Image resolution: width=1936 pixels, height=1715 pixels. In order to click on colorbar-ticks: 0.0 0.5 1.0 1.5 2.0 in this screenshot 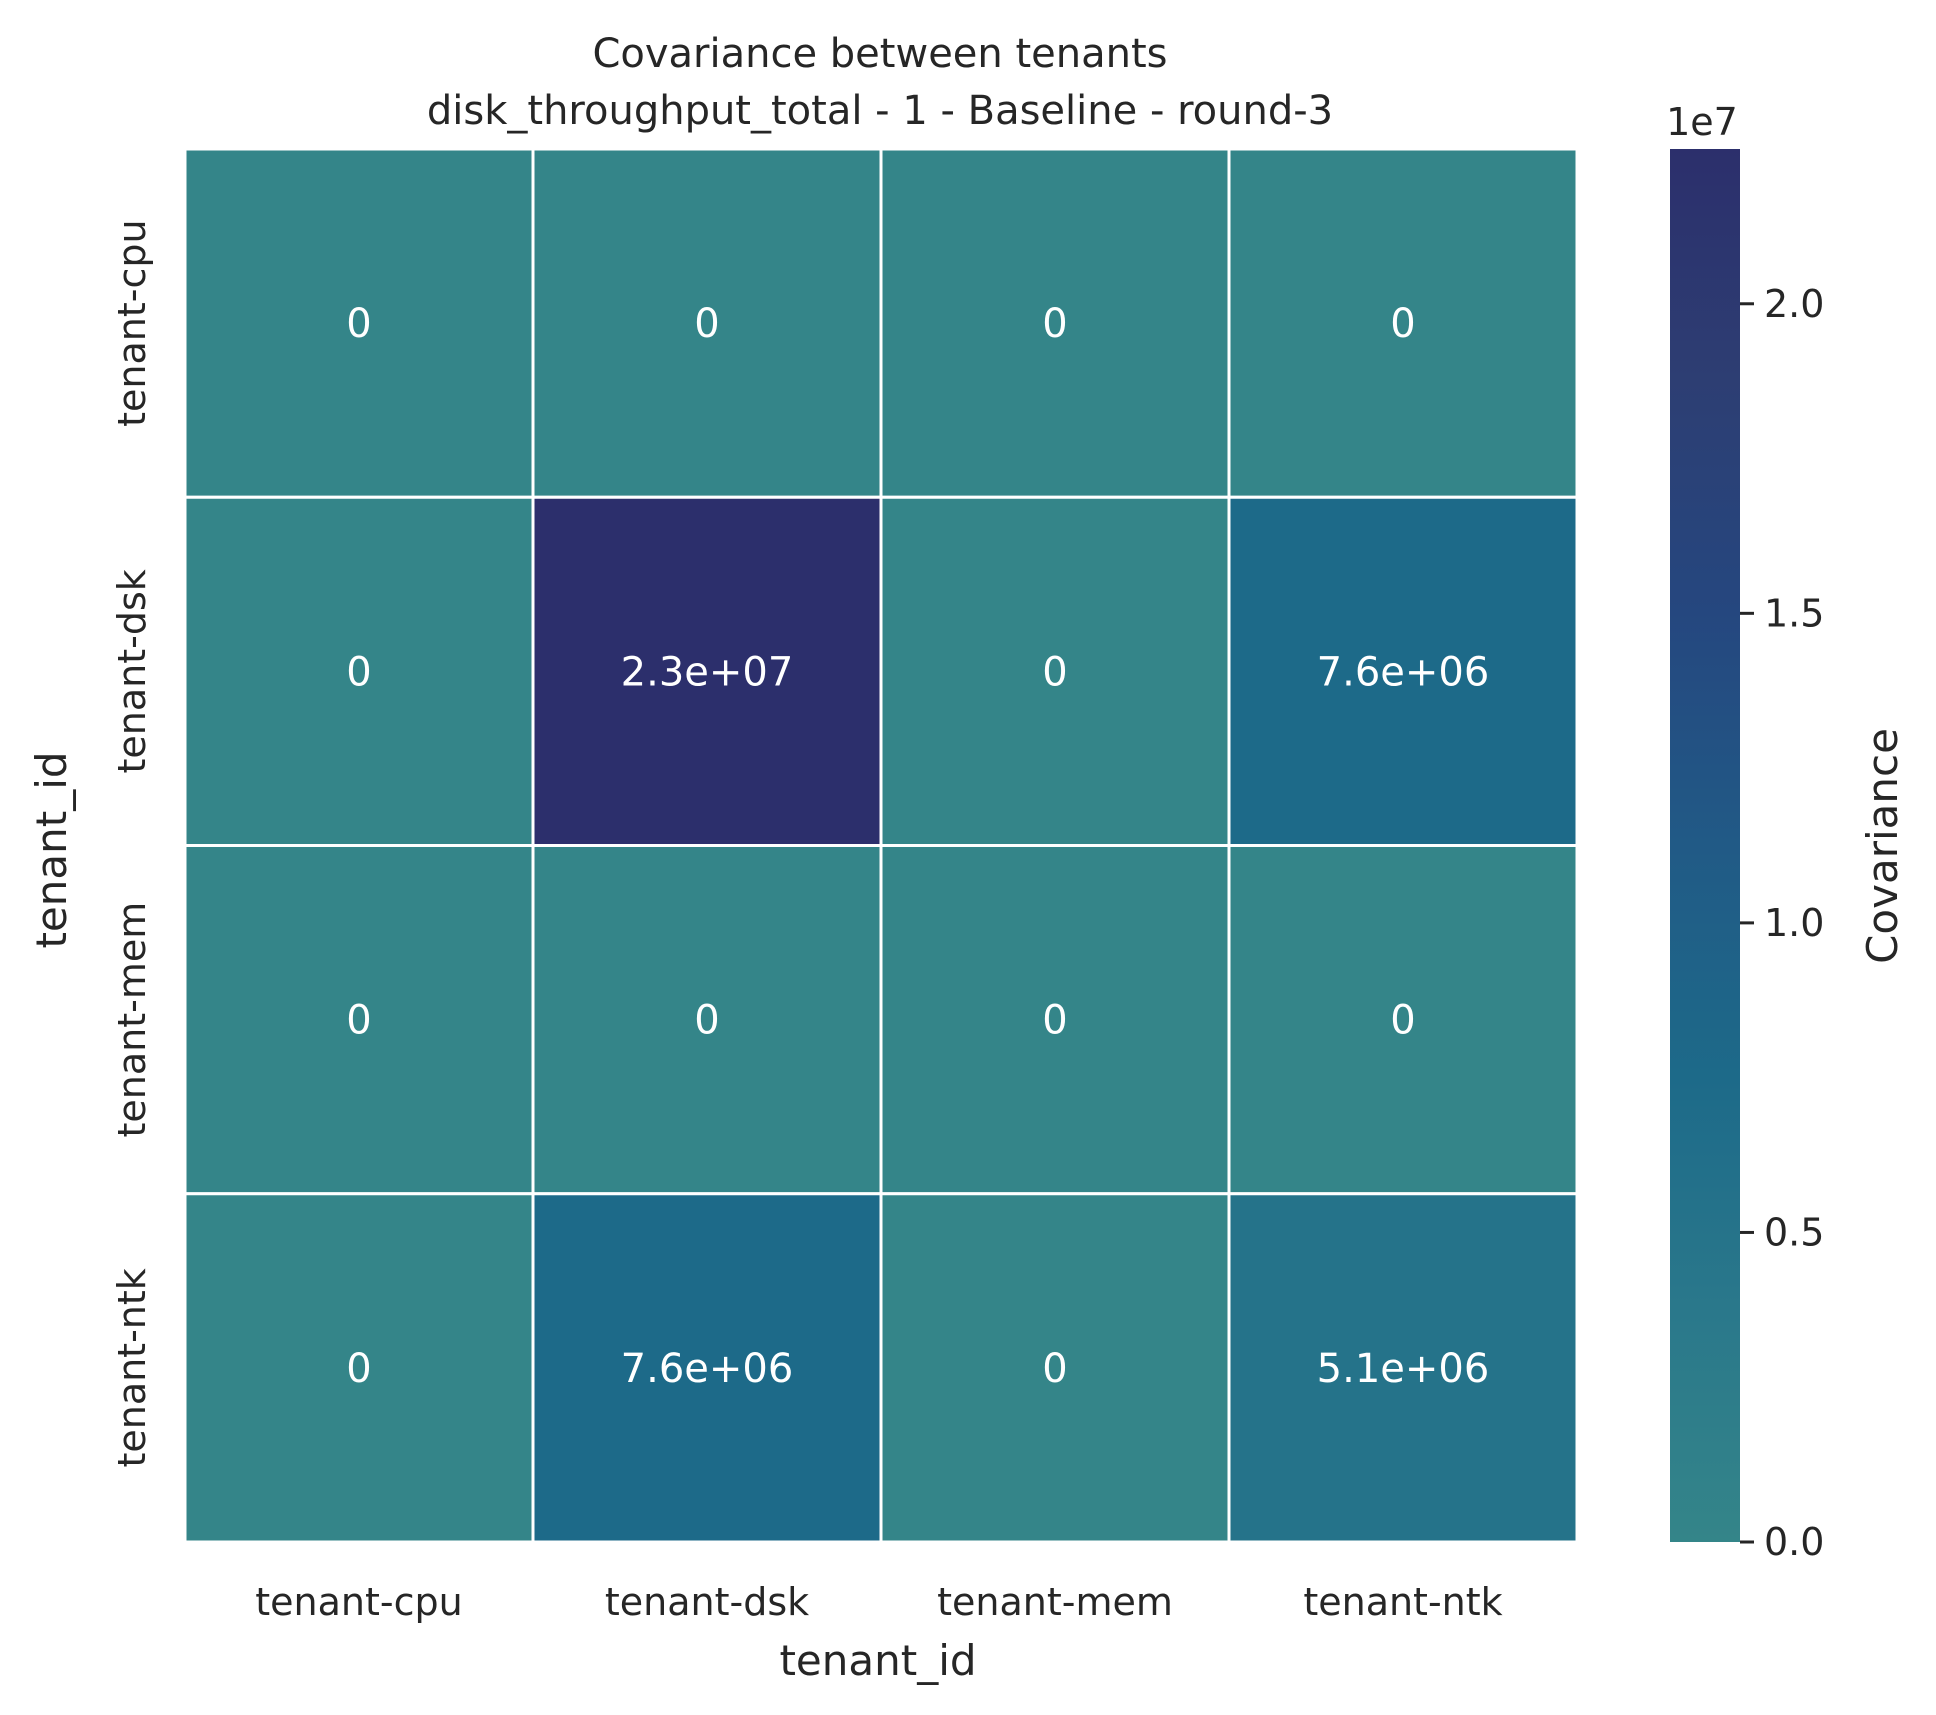, I will do `click(1782, 923)`.